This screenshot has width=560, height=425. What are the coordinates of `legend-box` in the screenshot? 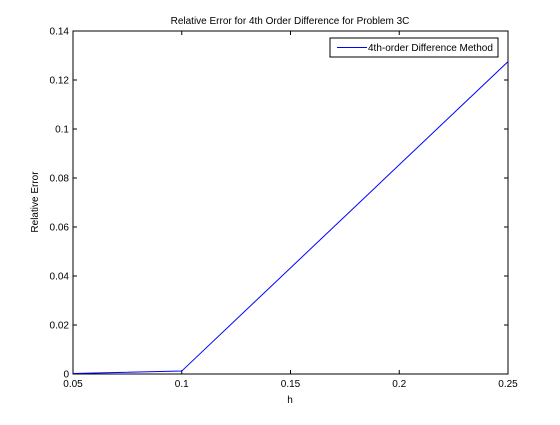 It's located at (414, 47).